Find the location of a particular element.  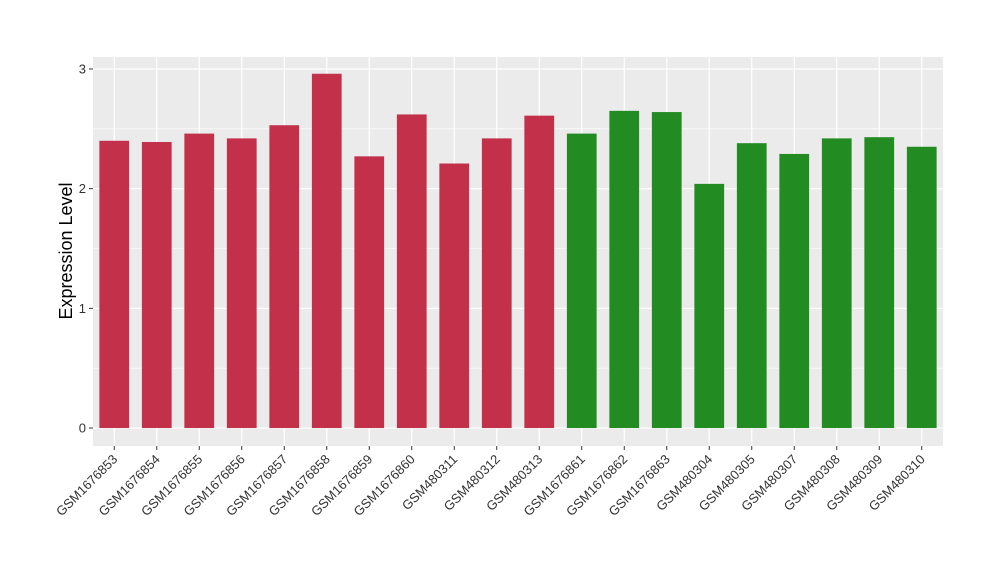

y-tick-label: 2 is located at coordinates (82, 188).